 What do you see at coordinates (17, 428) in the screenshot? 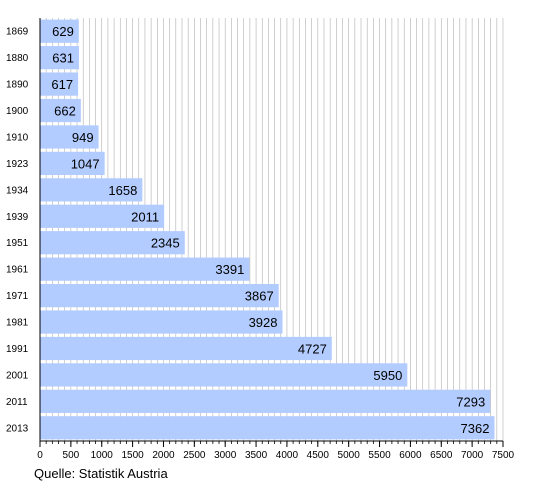
I see `category-label: 2013` at bounding box center [17, 428].